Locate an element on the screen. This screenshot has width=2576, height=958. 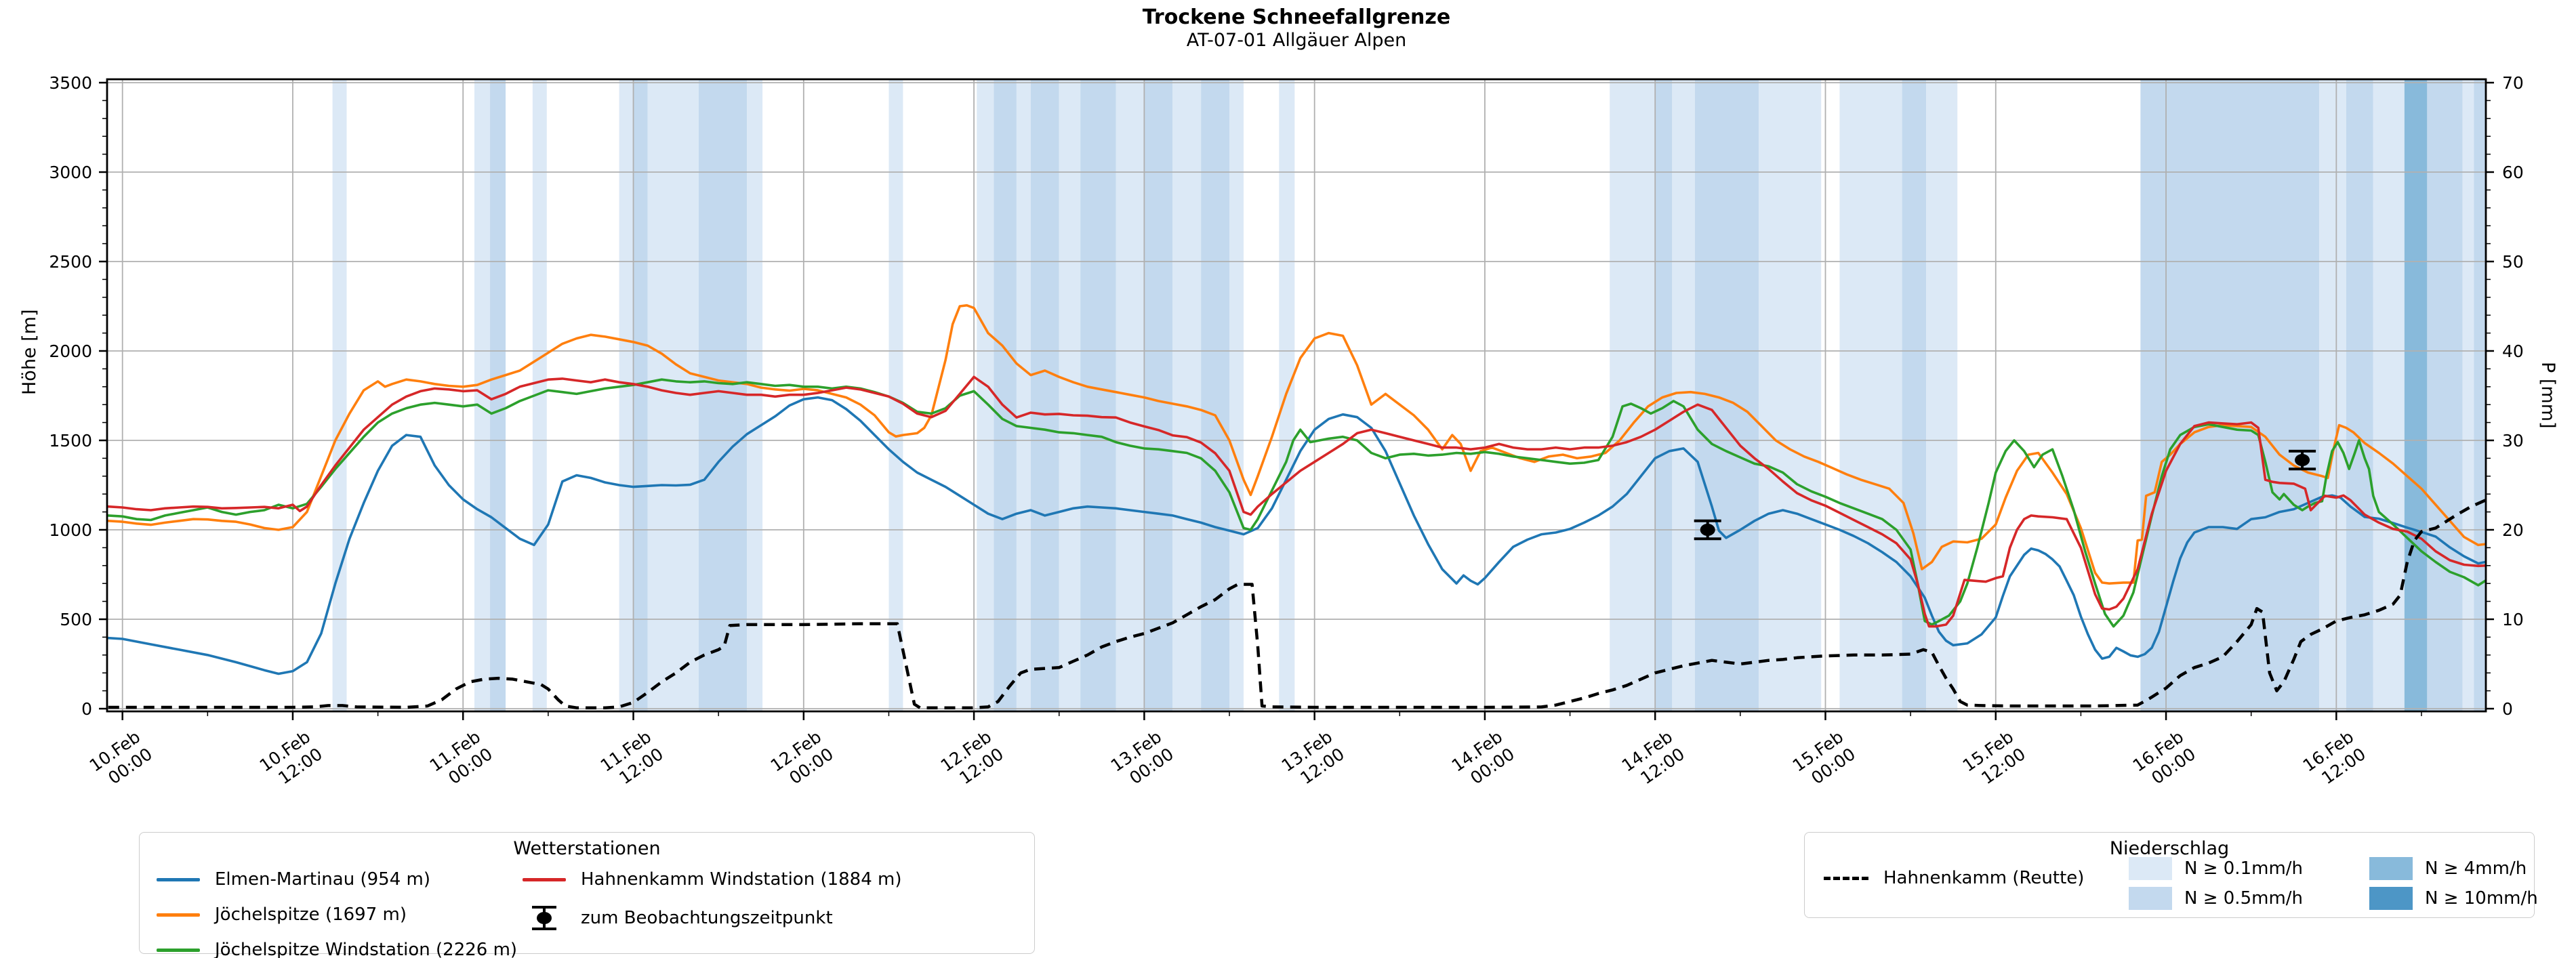
legend-entry-precip-level: N ≥ 0.5mm/h is located at coordinates (2216, 898).